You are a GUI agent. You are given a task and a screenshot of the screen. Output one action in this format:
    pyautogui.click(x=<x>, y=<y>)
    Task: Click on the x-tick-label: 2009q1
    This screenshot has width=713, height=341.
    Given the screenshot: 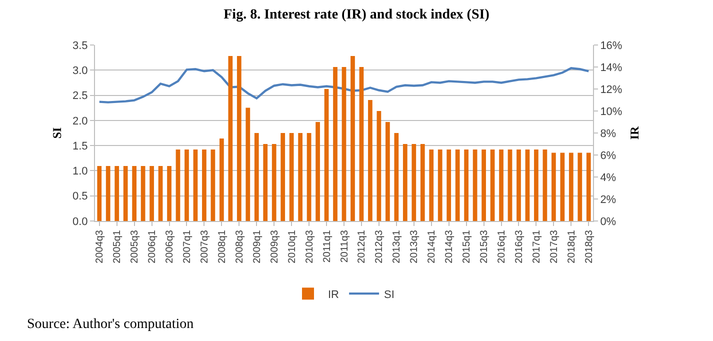 What is the action you would take?
    pyautogui.click(x=257, y=247)
    